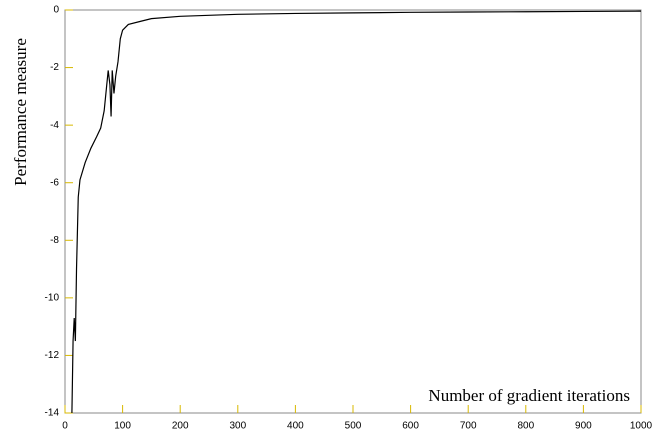 The height and width of the screenshot is (443, 652). Describe the element at coordinates (122, 426) in the screenshot. I see `x-tick-label: 100` at that location.